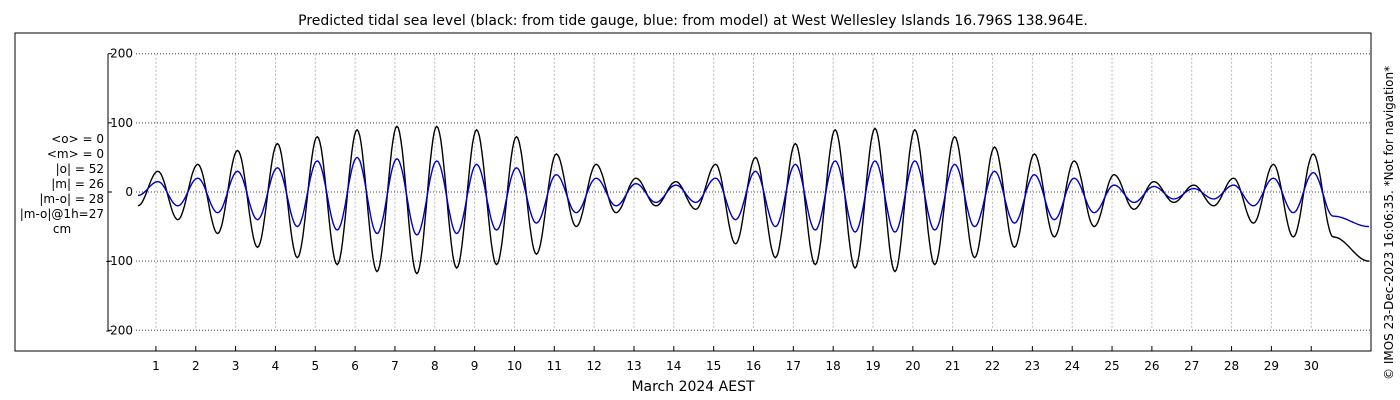 This screenshot has width=1400, height=400. What do you see at coordinates (992, 366) in the screenshot?
I see `x-tick-label: 22` at bounding box center [992, 366].